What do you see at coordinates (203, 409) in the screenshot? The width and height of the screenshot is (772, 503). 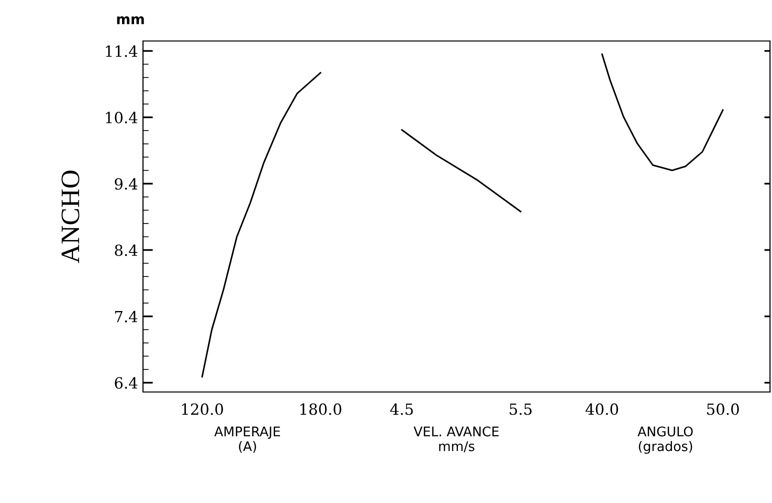 I see `x-tick-label: 120.0` at bounding box center [203, 409].